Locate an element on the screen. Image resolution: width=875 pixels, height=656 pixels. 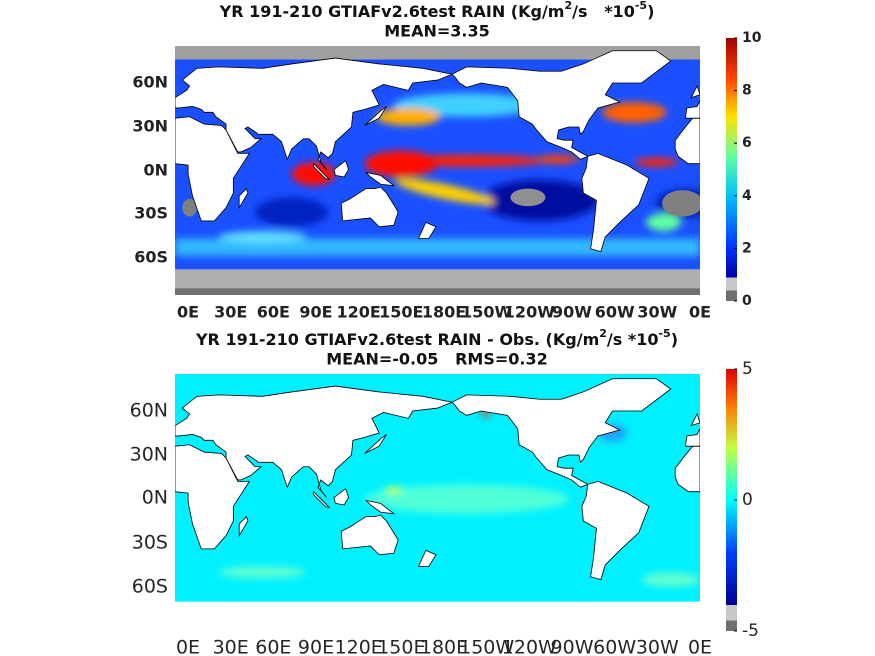
colorbar-tick-label: 2 is located at coordinates (747, 248).